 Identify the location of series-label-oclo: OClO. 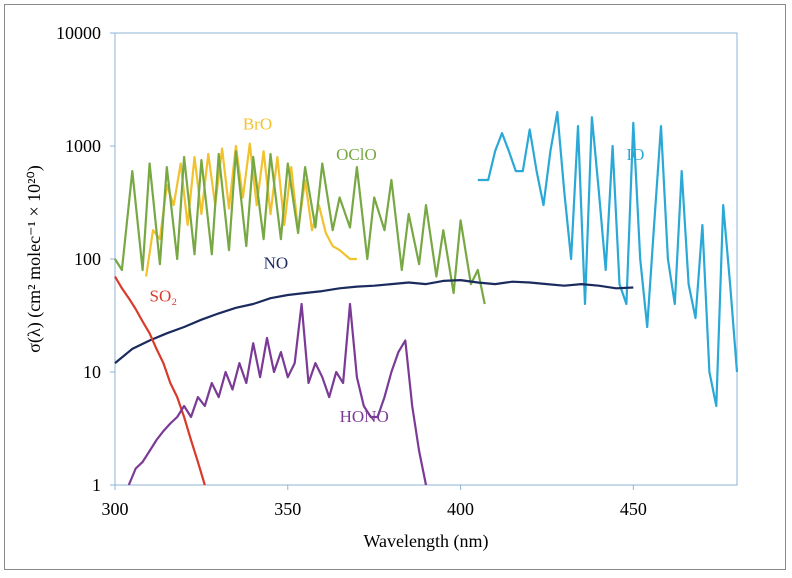
(356, 154).